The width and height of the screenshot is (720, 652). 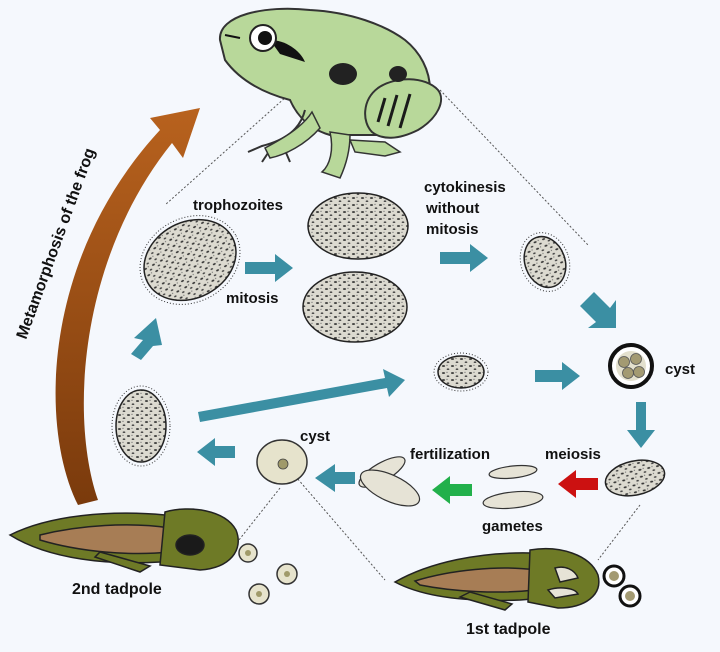 What do you see at coordinates (282, 462) in the screenshot?
I see `cyst-left` at bounding box center [282, 462].